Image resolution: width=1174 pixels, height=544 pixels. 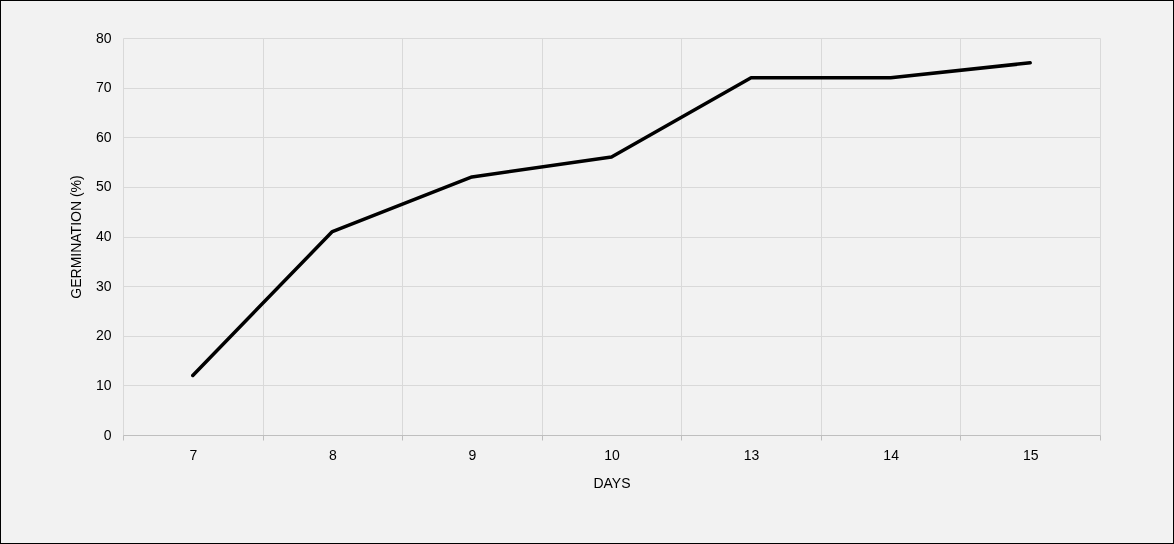 What do you see at coordinates (103, 384) in the screenshot?
I see `y-tick-label: 10` at bounding box center [103, 384].